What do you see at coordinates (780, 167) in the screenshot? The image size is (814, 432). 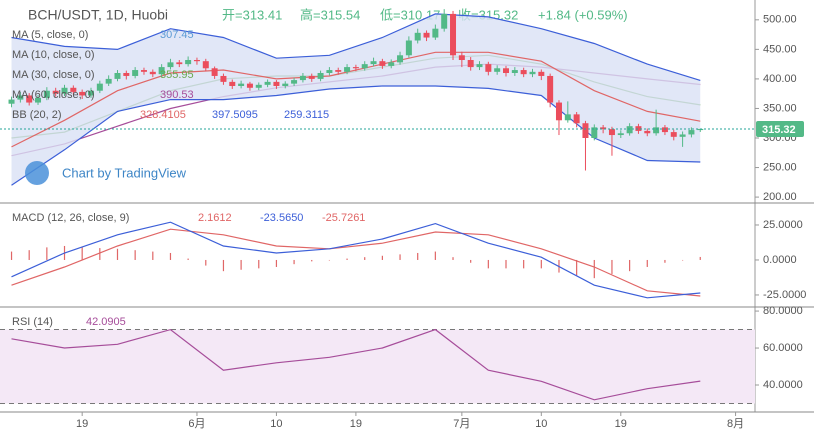 I see `y-tick-label: 250.00` at bounding box center [780, 167].